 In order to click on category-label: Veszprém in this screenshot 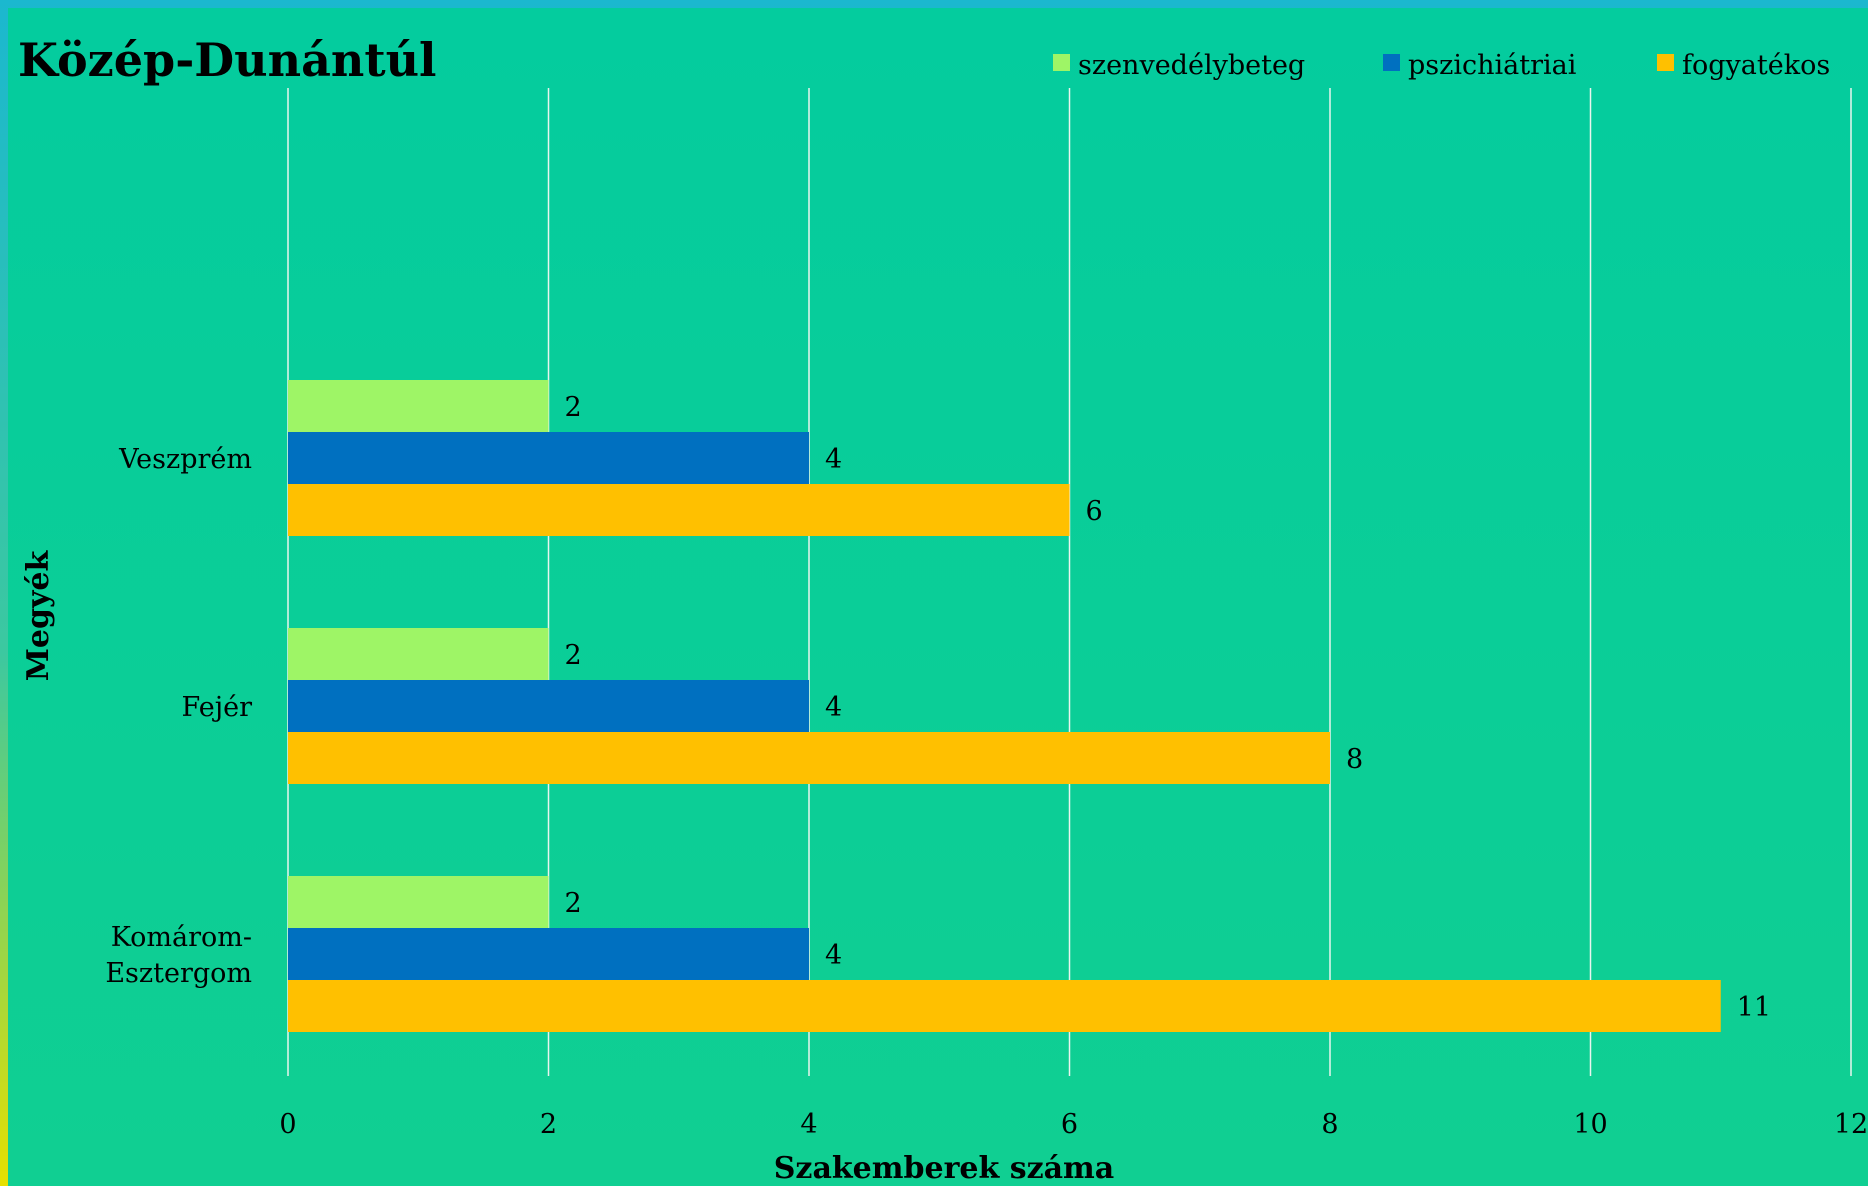, I will do `click(185, 459)`.